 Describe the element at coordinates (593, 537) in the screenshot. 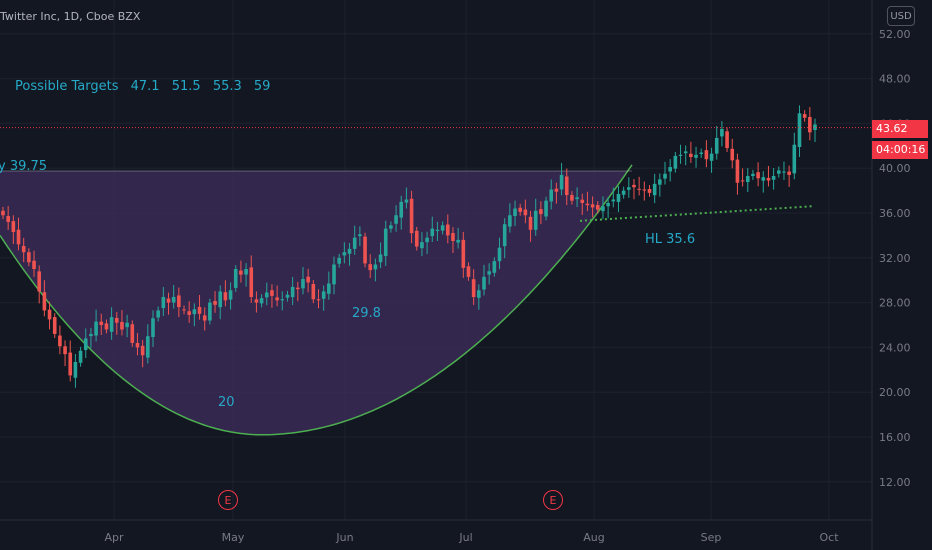

I see `x-tick-label: Aug` at that location.